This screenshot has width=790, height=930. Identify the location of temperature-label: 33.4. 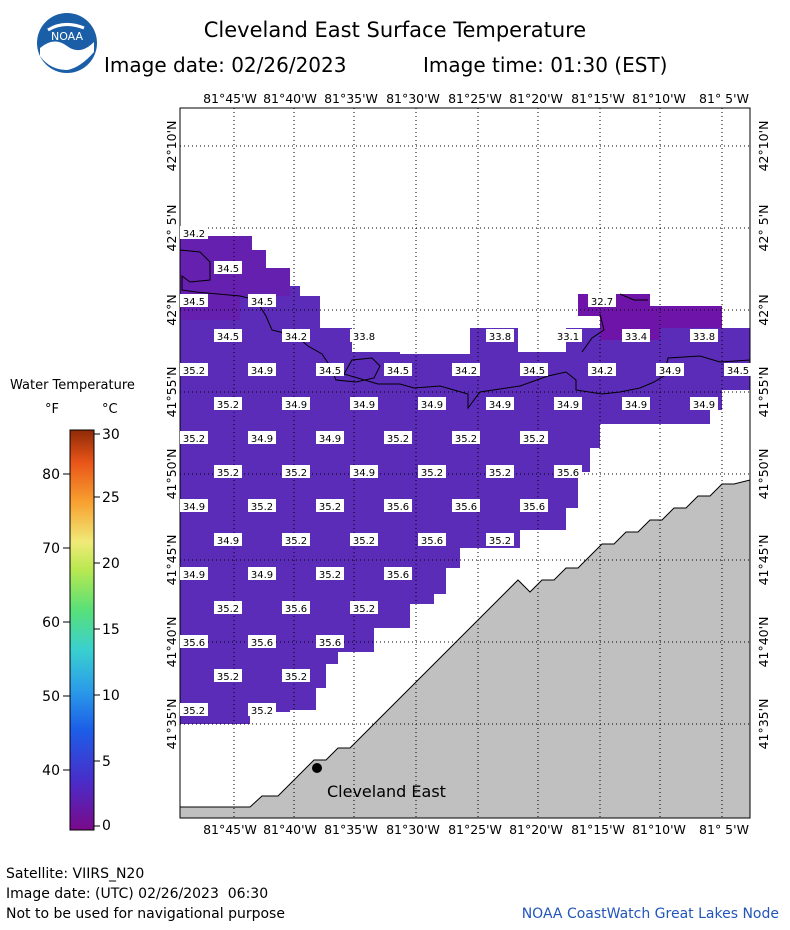
(636, 336).